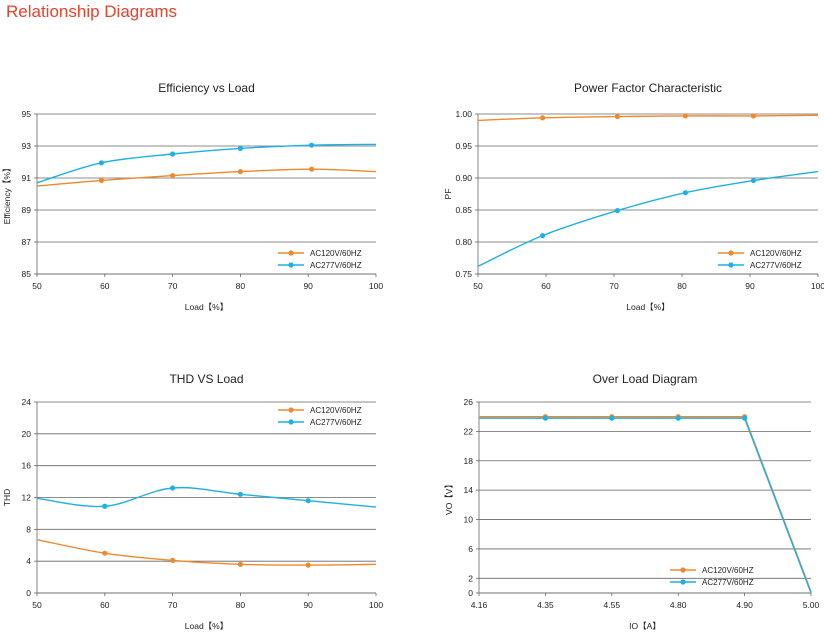 This screenshot has width=824, height=642. What do you see at coordinates (645, 626) in the screenshot?
I see `x-axis-label: IO【A】` at bounding box center [645, 626].